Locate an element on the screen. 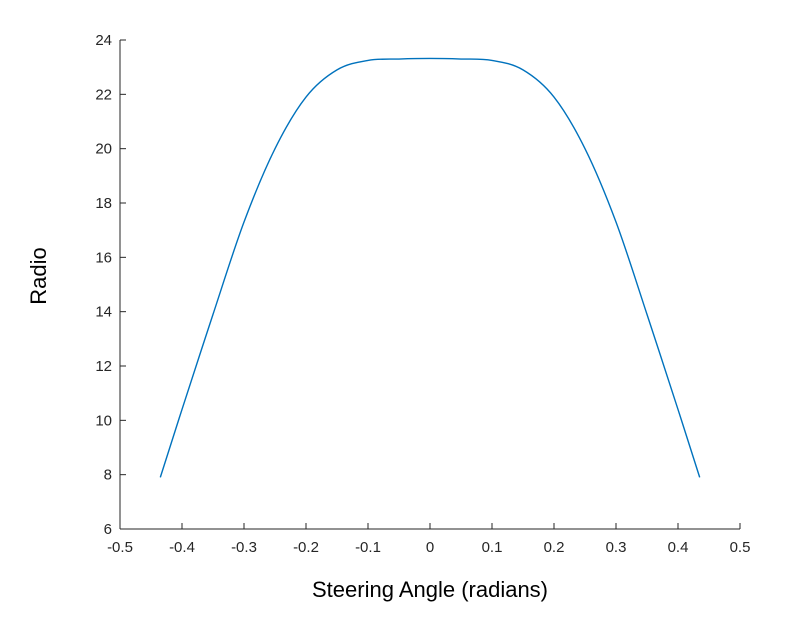  x-tick-label: -0.4 is located at coordinates (182, 547).